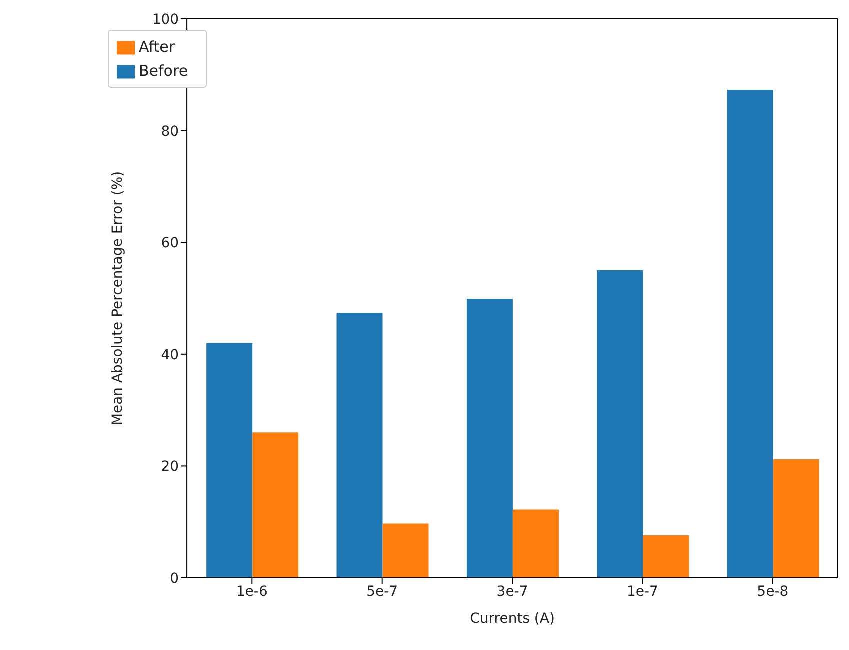  I want to click on y-axis-title: Mean Absolute Percentage Error (%), so click(118, 298).